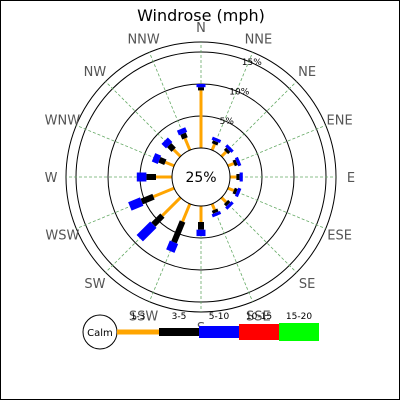  I want to click on calm-percentage: 25%, so click(200, 178).